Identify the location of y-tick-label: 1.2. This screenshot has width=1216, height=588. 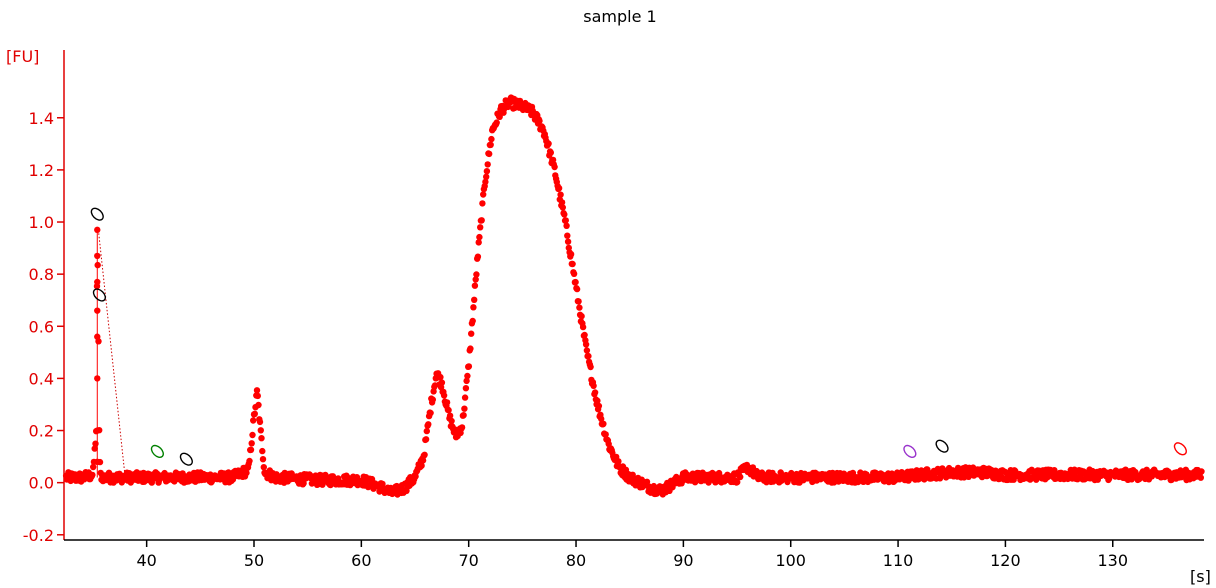
(41, 170).